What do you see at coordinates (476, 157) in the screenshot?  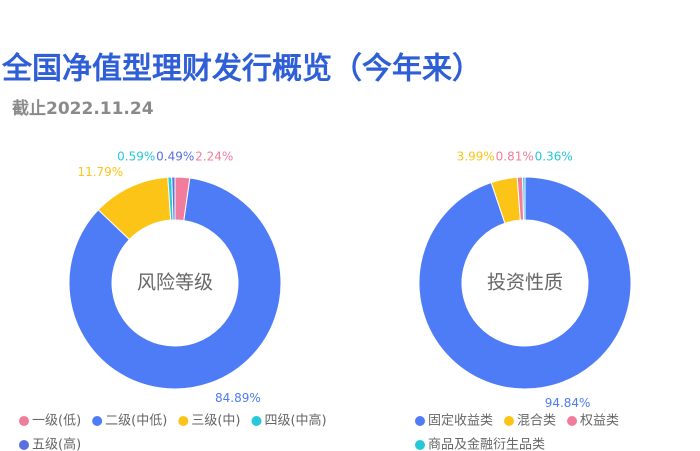 I see `slice-label: 3.99%` at bounding box center [476, 157].